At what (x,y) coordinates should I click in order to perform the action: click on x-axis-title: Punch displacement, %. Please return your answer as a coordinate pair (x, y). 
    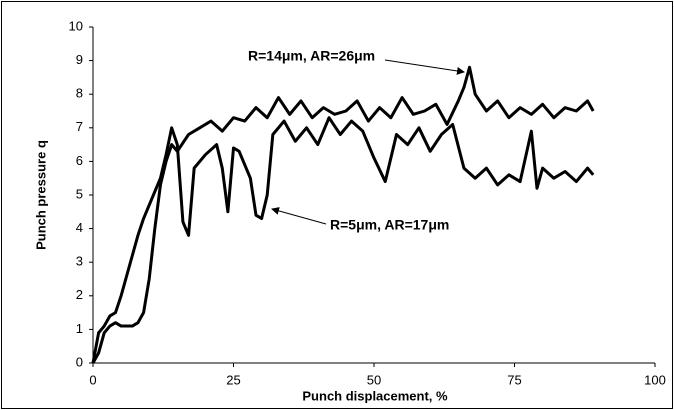
    Looking at the image, I should click on (375, 395).